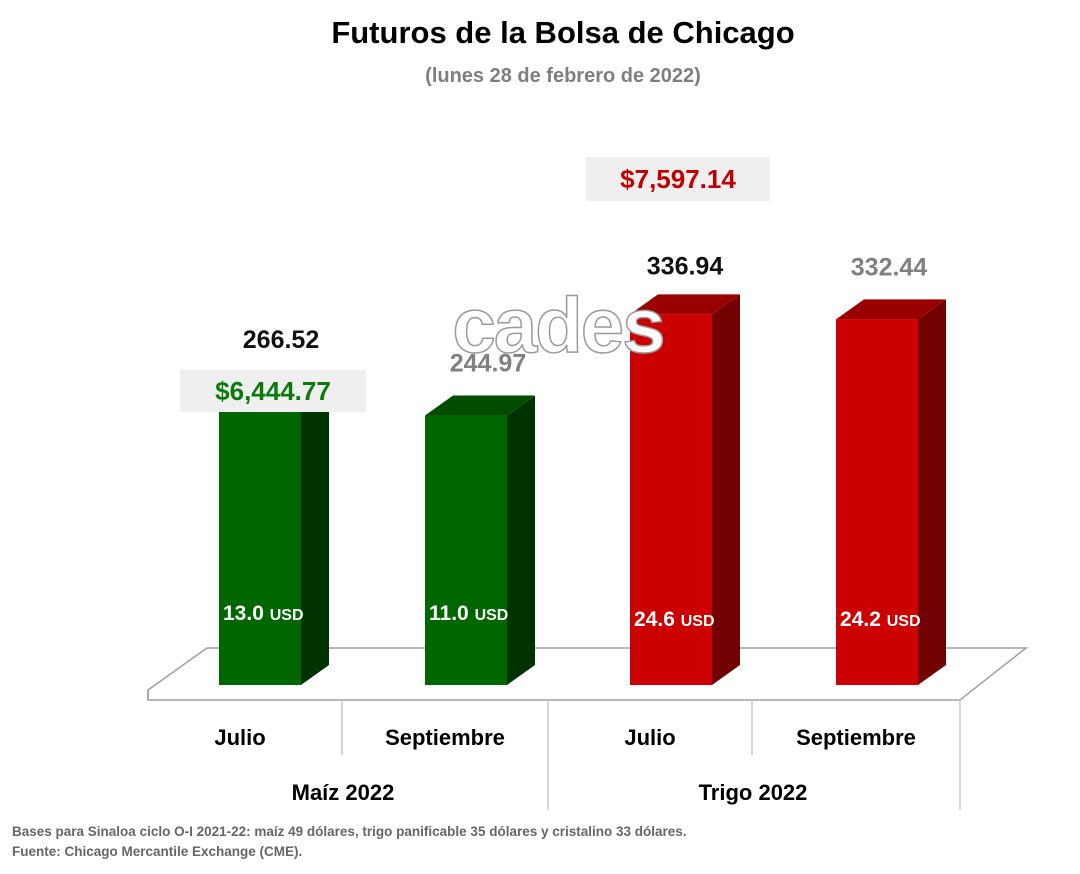  What do you see at coordinates (562, 32) in the screenshot?
I see `chart-title: Futuros de la Bolsa de Chicago` at bounding box center [562, 32].